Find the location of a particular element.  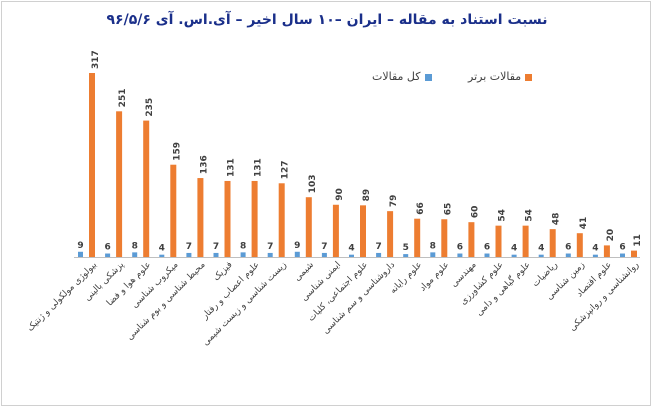

label-top-3: 235 is located at coordinates (150, 107).